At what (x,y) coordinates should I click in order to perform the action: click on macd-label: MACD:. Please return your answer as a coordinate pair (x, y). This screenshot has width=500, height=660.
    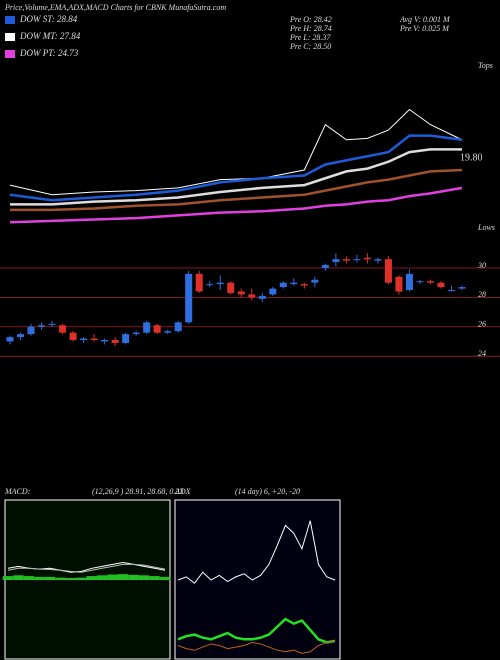
    Looking at the image, I should click on (17, 491).